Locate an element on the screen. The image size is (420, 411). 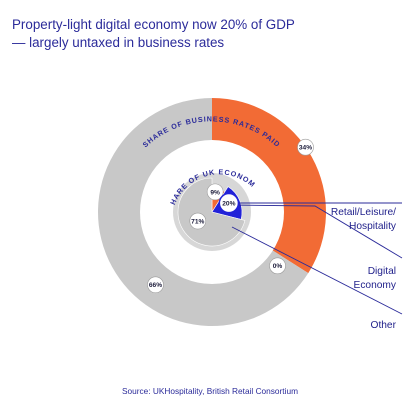
leader-lines is located at coordinates (313, 258).